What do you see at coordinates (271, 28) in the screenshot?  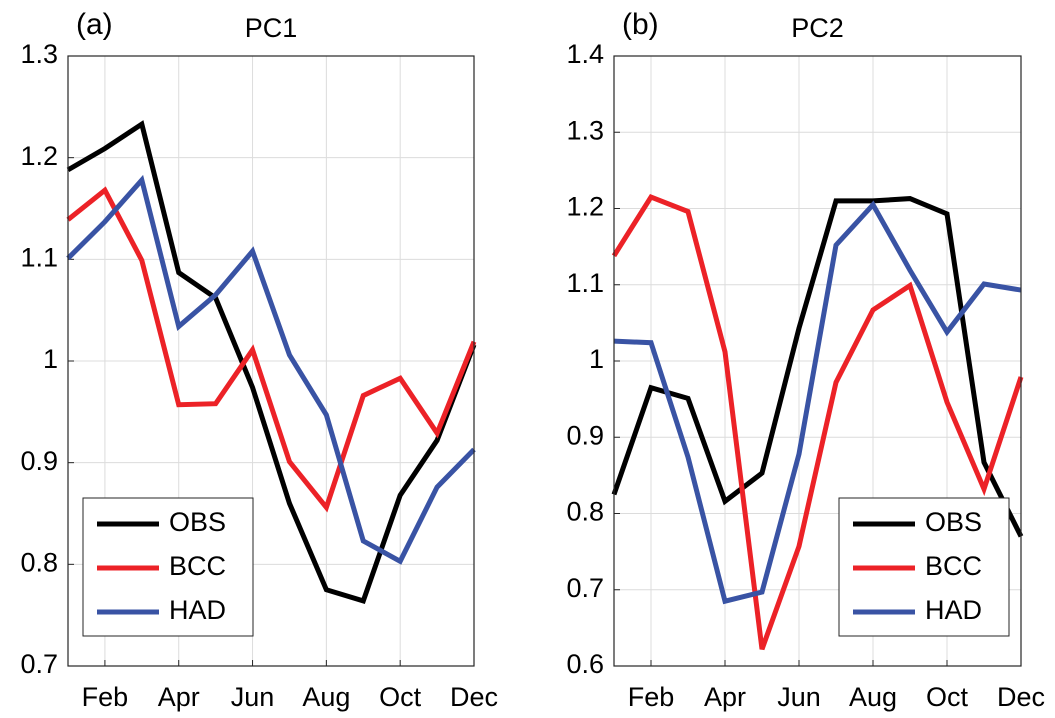 I see `chart-title: PC1` at bounding box center [271, 28].